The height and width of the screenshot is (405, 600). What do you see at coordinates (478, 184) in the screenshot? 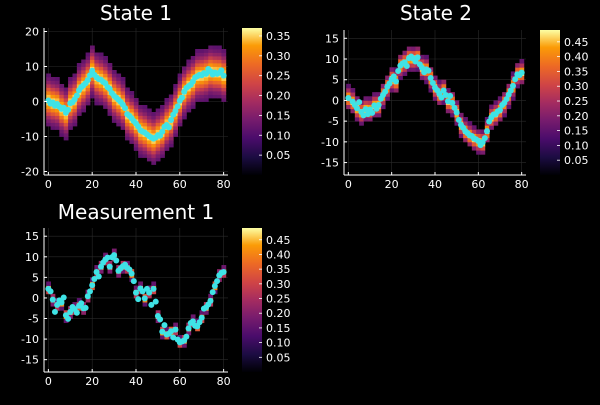
I see `x-tick-label: 60` at bounding box center [478, 184].